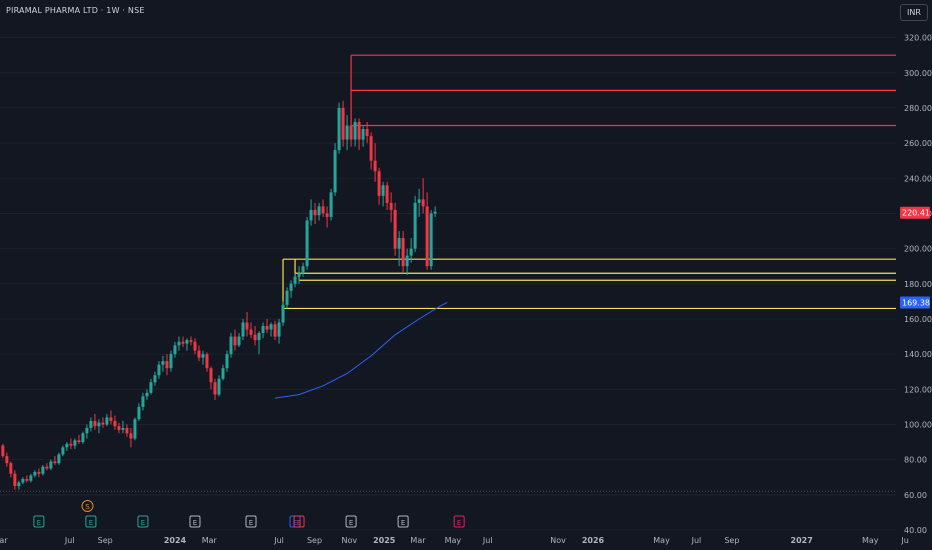  Describe the element at coordinates (914, 12) in the screenshot. I see `currency-button: INR` at that location.